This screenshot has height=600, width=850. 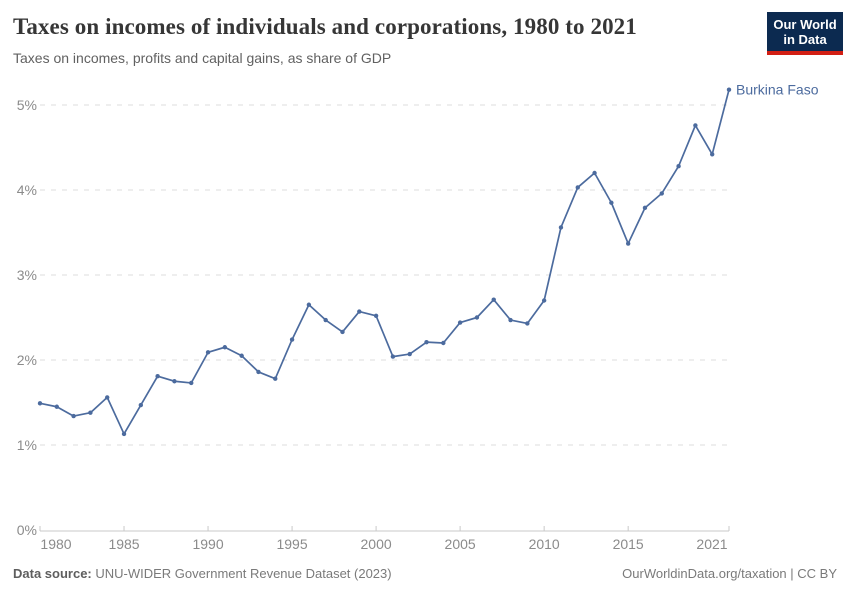 What do you see at coordinates (729, 573) in the screenshot?
I see `footer-link: OurWorldinData.org/taxation | CC BY` at bounding box center [729, 573].